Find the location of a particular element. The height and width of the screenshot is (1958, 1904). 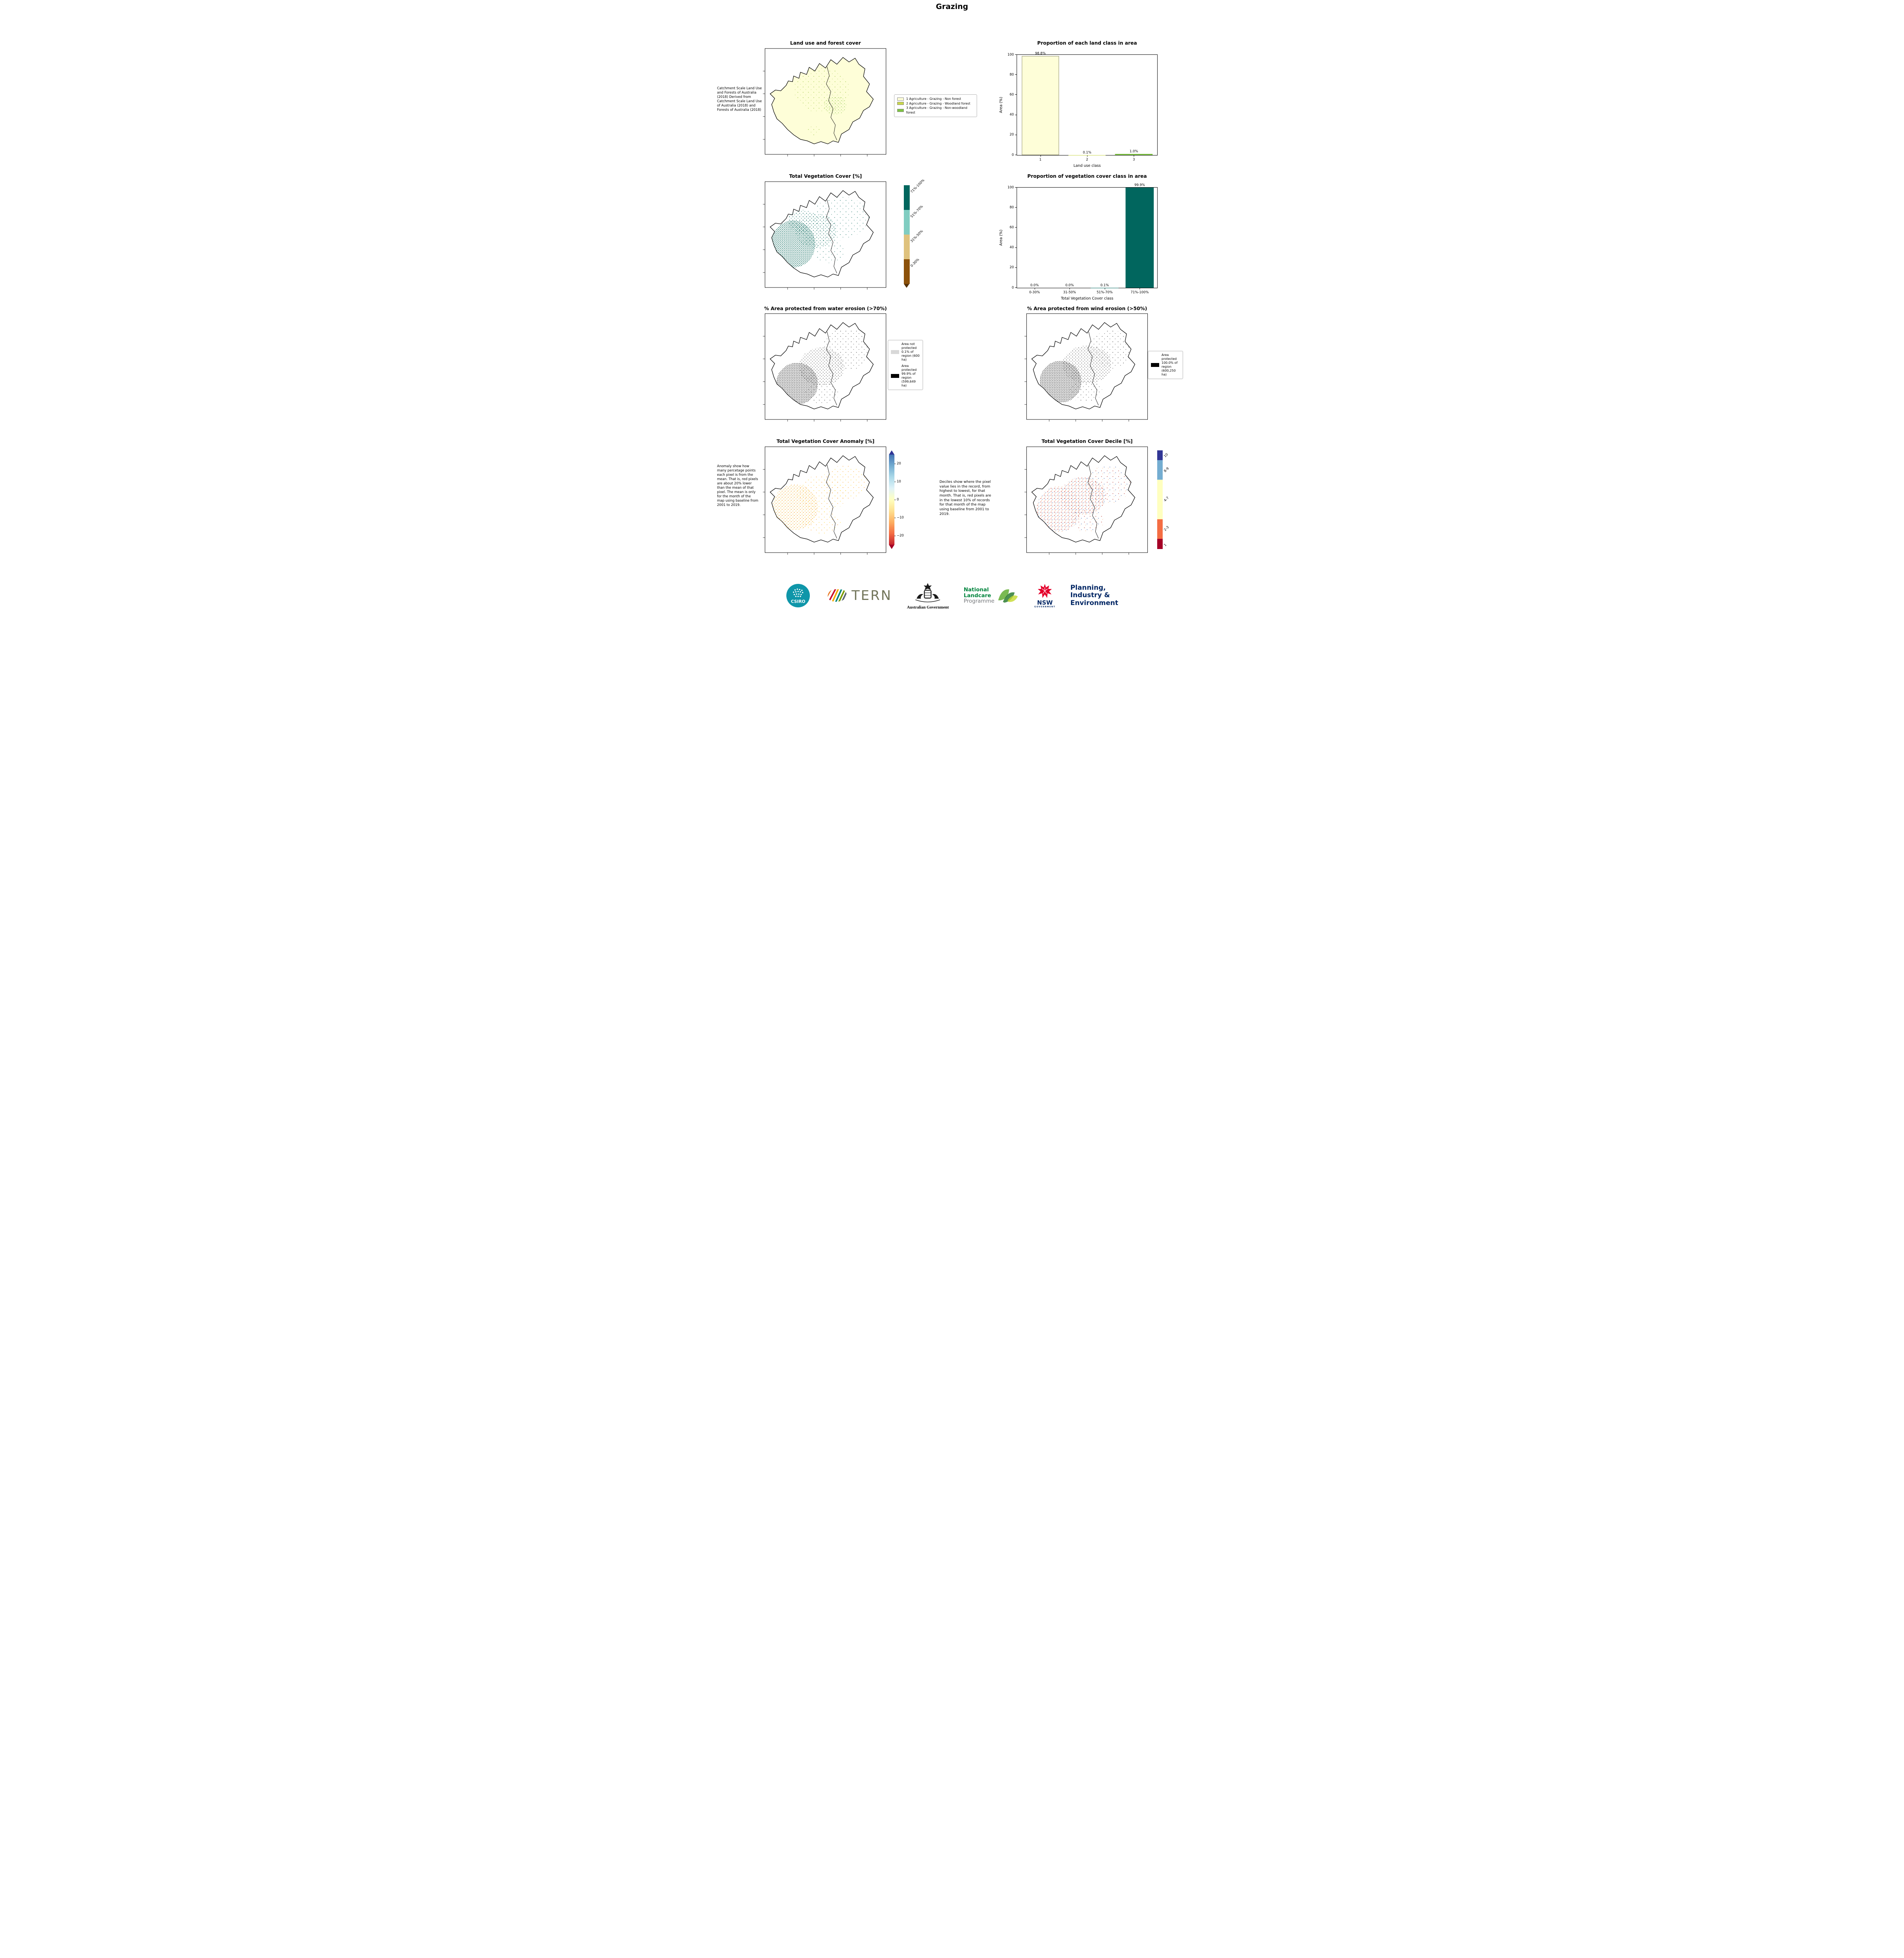

colorbar-label: 31%-50% is located at coordinates (917, 236).